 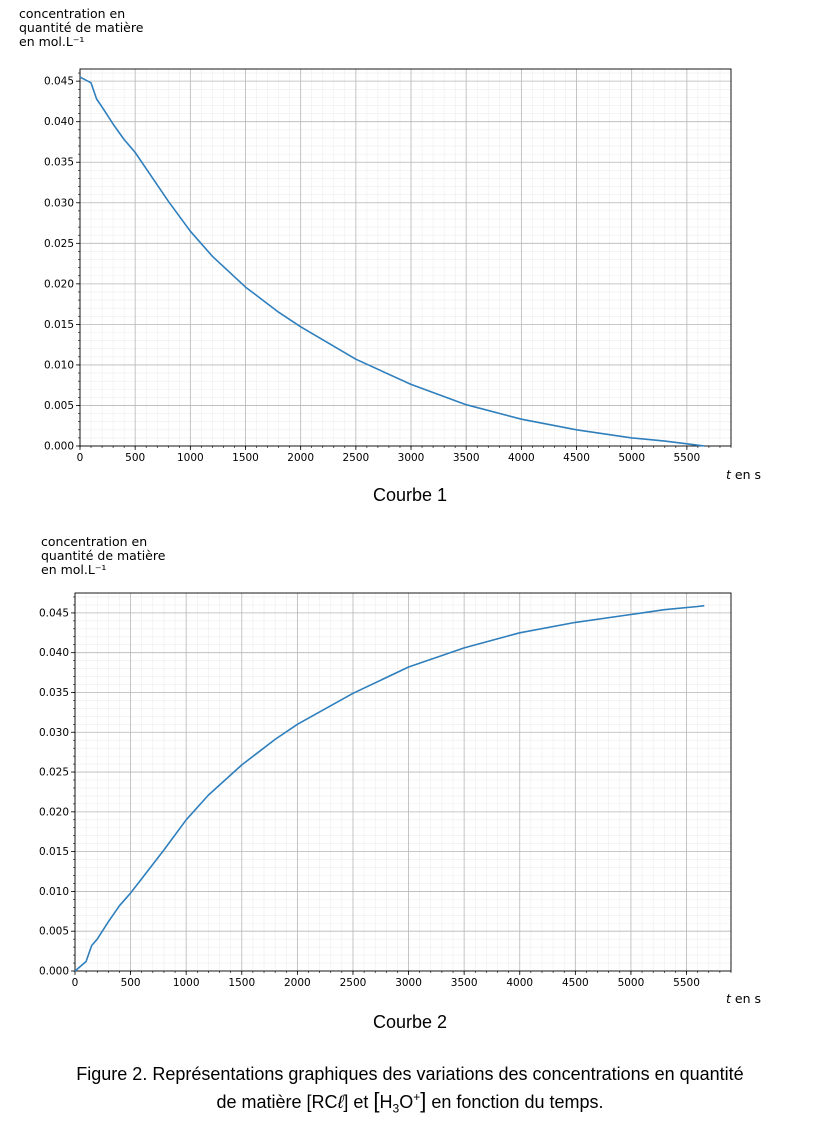 I want to click on chart1-tick-label-y: 0.045, so click(x=59, y=82).